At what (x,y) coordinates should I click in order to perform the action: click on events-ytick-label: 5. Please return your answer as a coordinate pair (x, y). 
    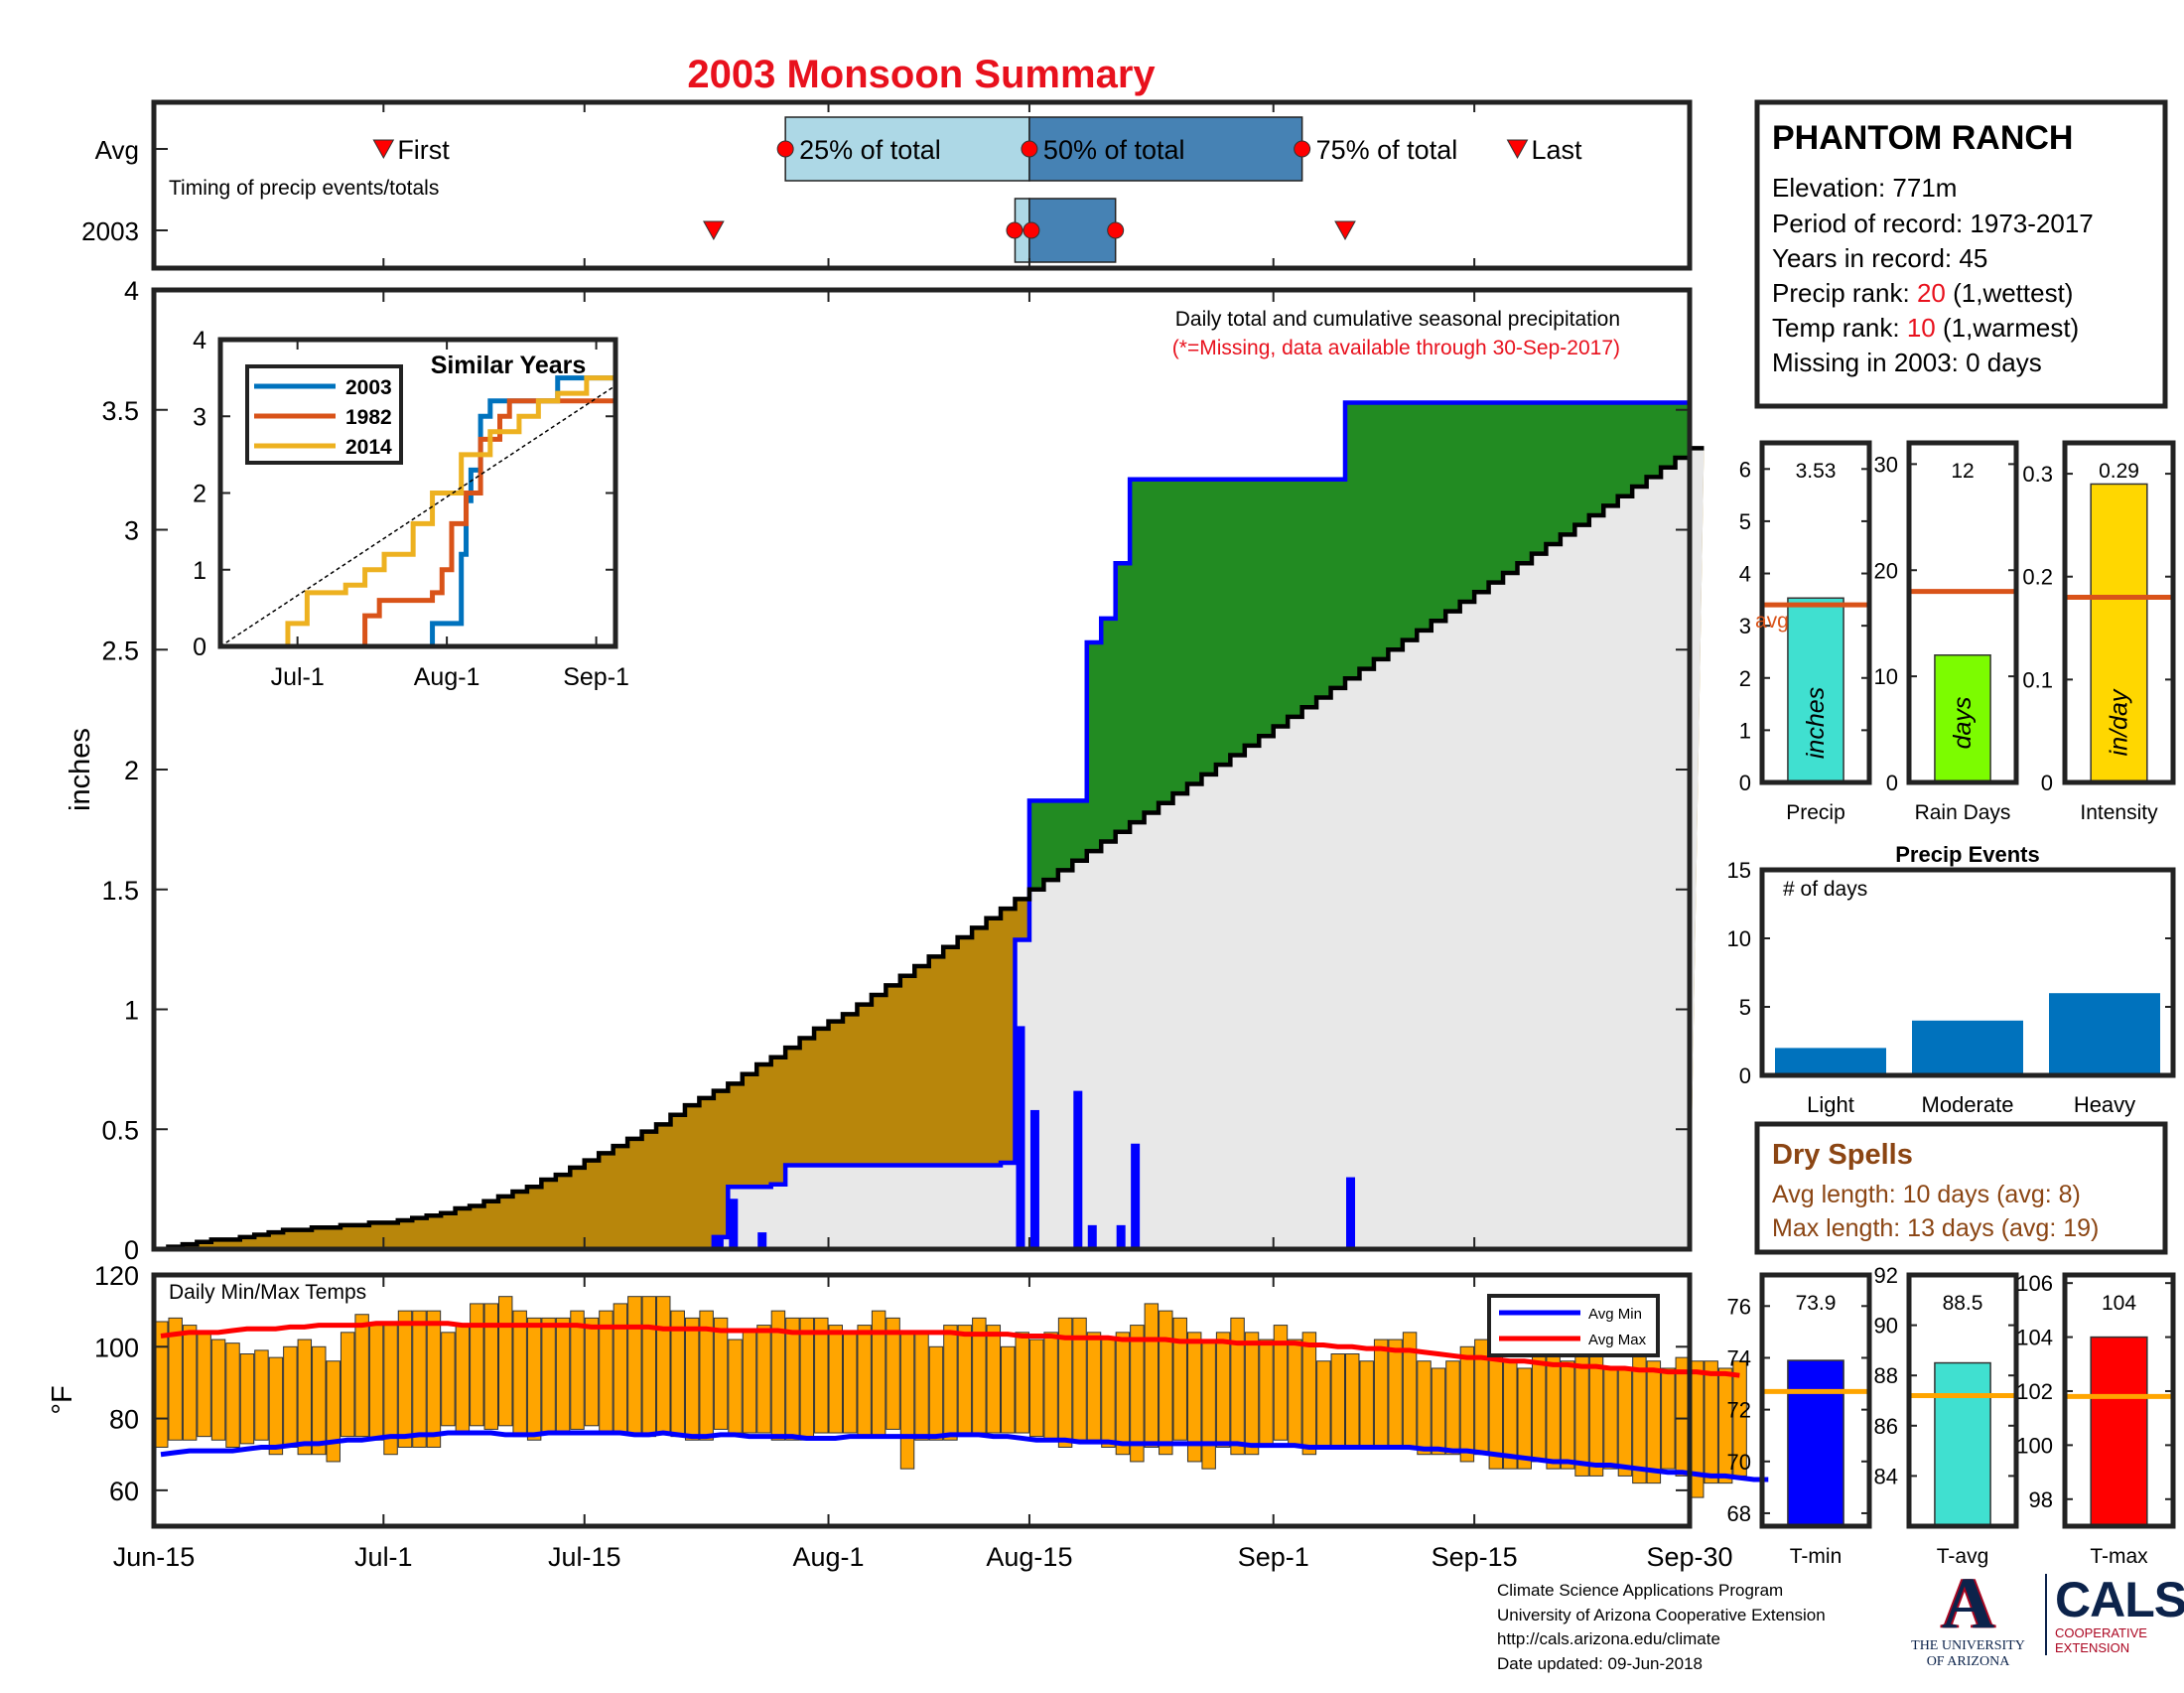
    Looking at the image, I should click on (1745, 1007).